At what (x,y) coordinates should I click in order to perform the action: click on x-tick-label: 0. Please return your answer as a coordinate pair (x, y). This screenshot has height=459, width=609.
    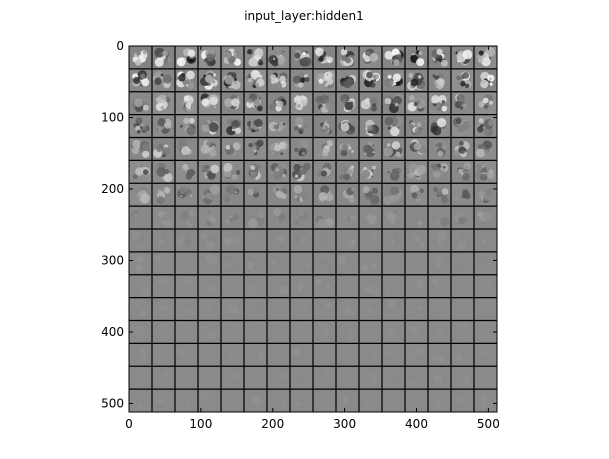
    Looking at the image, I should click on (129, 424).